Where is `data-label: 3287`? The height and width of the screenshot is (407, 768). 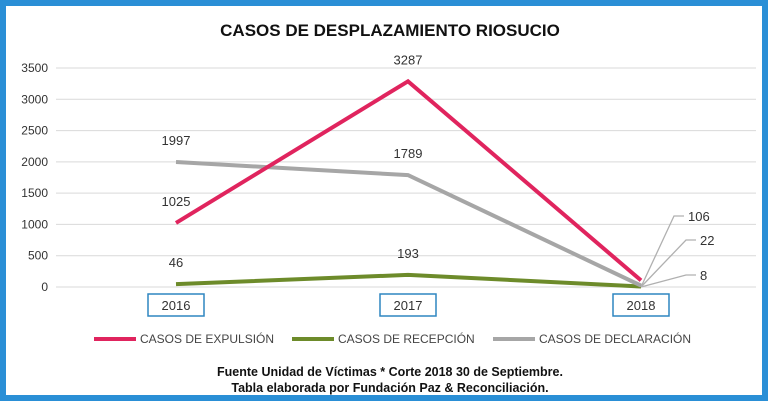
data-label: 3287 is located at coordinates (408, 59).